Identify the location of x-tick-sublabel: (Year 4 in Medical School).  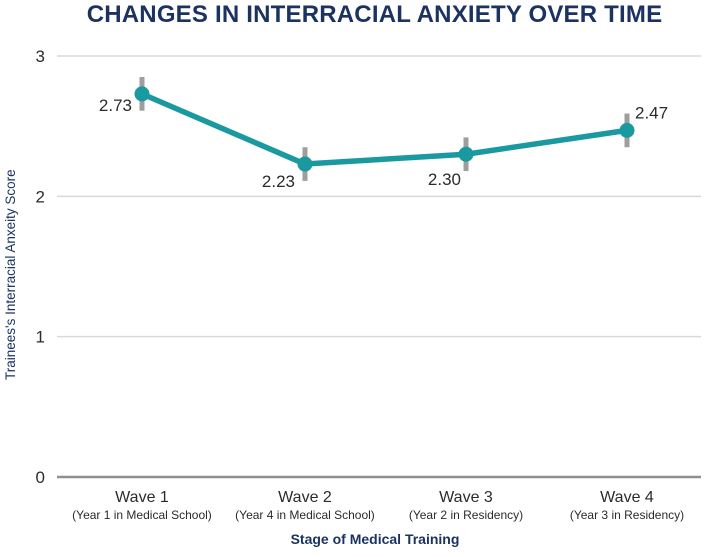
(305, 515).